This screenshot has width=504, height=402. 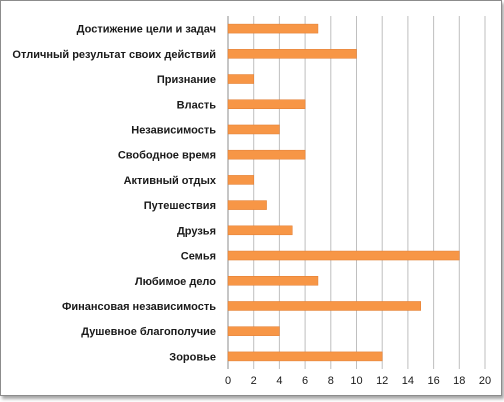 I want to click on x-tick-label: 0, so click(x=228, y=381).